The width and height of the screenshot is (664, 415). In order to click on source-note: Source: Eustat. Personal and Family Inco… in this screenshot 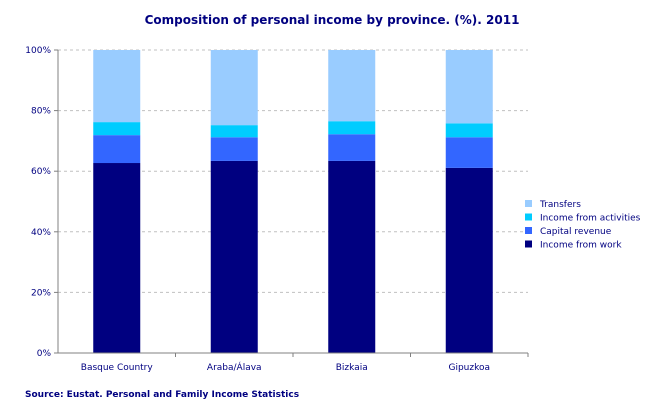, I will do `click(162, 395)`.